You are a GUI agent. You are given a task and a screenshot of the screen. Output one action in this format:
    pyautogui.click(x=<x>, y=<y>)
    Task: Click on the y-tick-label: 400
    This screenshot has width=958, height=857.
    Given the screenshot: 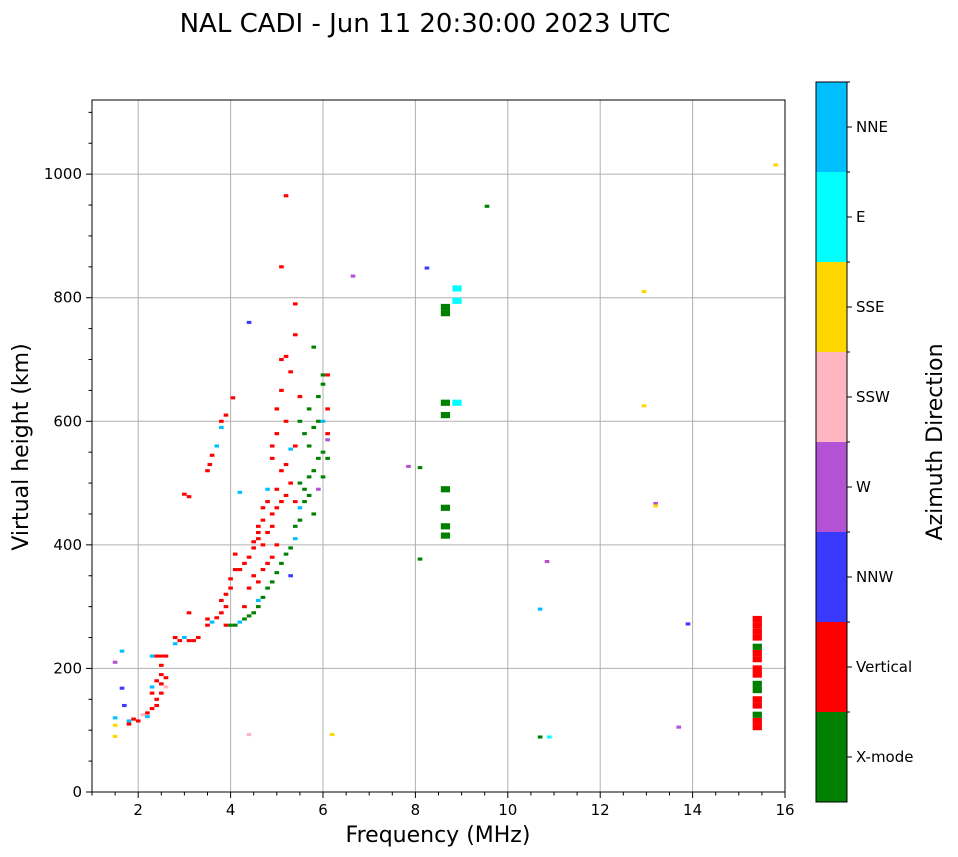 What is the action you would take?
    pyautogui.click(x=67, y=545)
    